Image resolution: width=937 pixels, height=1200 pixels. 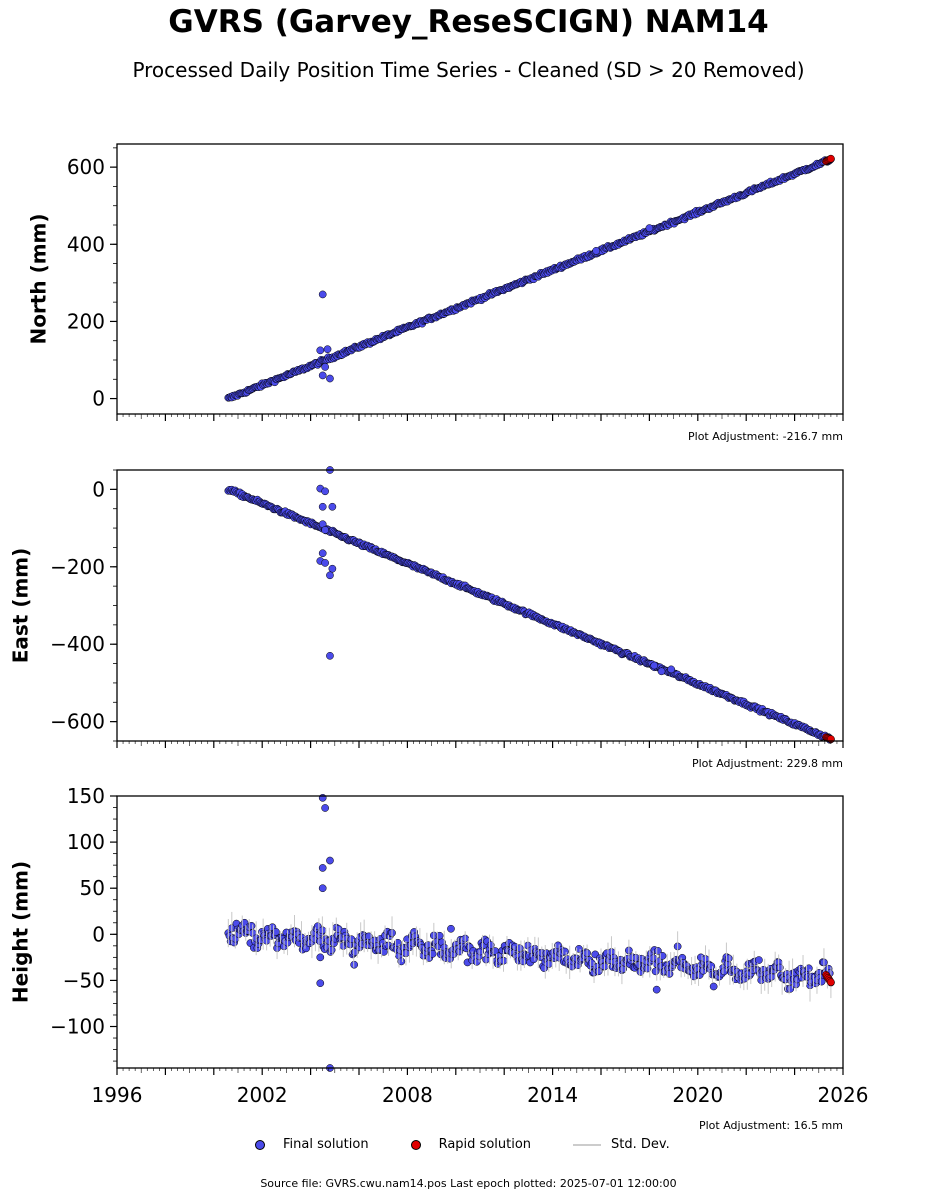 What do you see at coordinates (697, 1095) in the screenshot?
I see `x-tick-label: 2020` at bounding box center [697, 1095].